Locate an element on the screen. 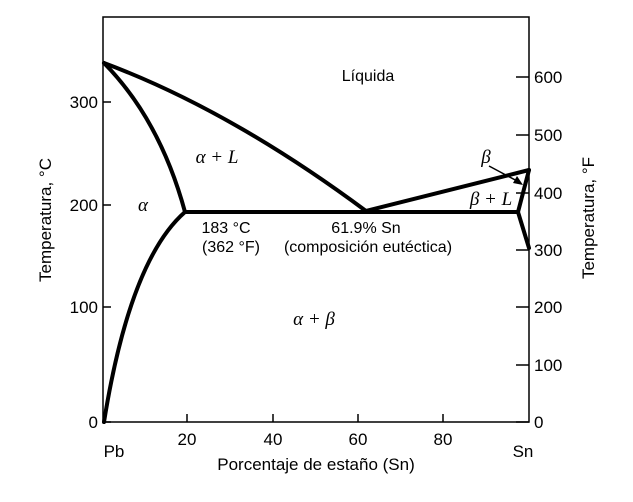  solvus-alpha is located at coordinates (144, 317).